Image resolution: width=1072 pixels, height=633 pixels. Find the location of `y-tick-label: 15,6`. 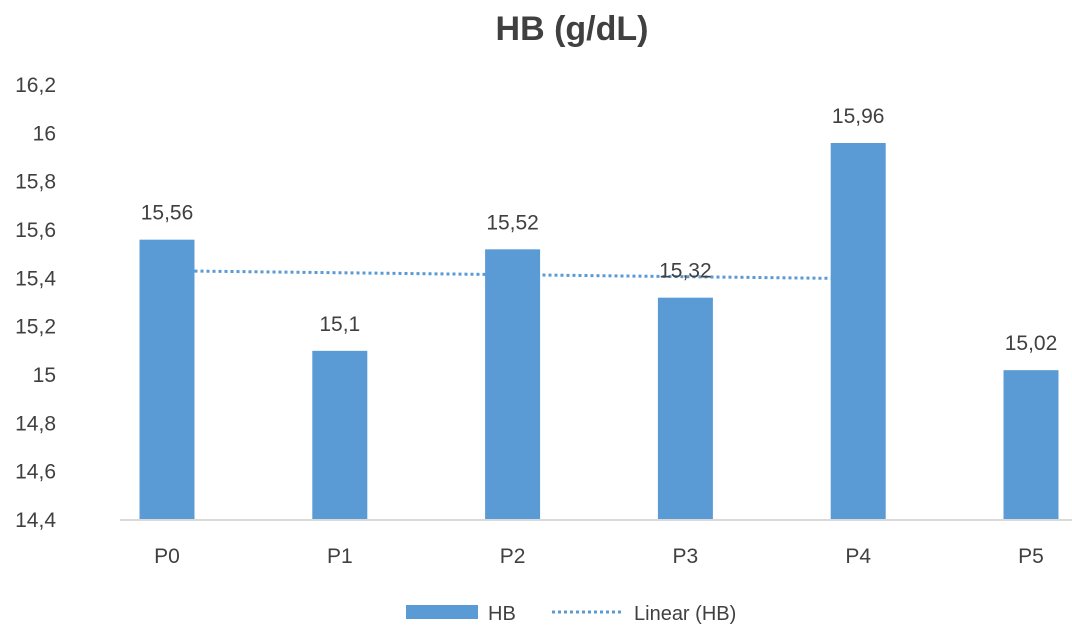

y-tick-label: 15,6 is located at coordinates (35, 230).